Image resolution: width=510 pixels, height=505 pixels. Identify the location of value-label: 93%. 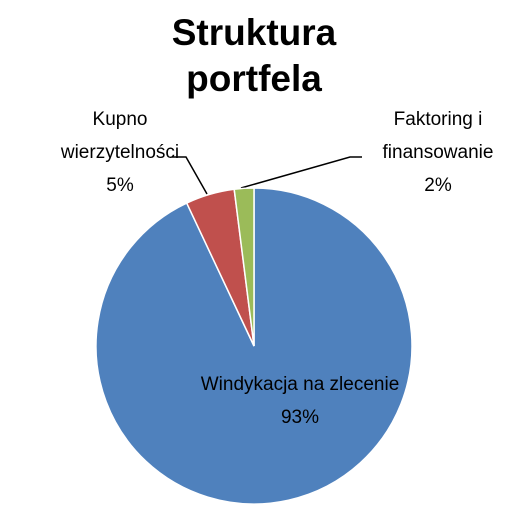
(300, 417).